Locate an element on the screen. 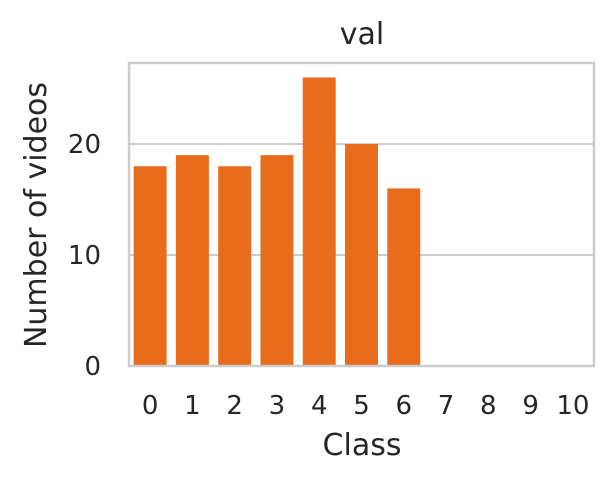  y-axis-label: Number of videos is located at coordinates (36, 215).